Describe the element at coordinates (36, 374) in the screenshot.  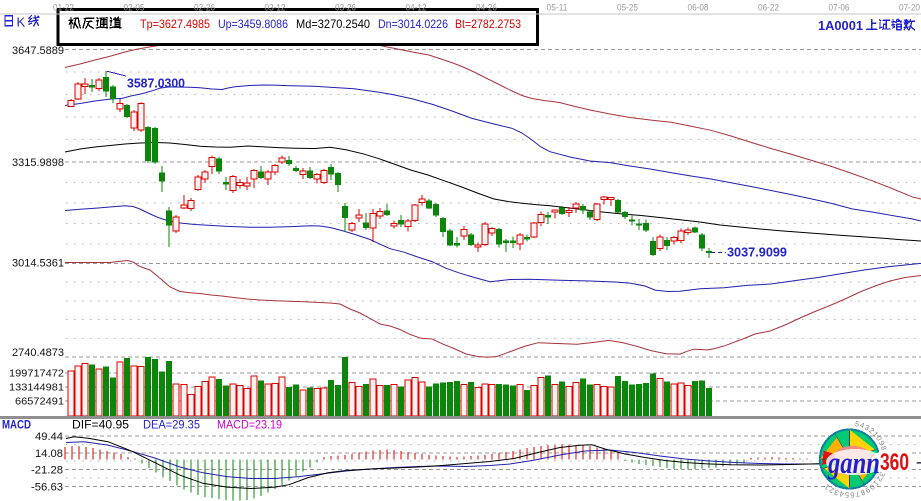
I see `svg-text: 199717472` at that location.